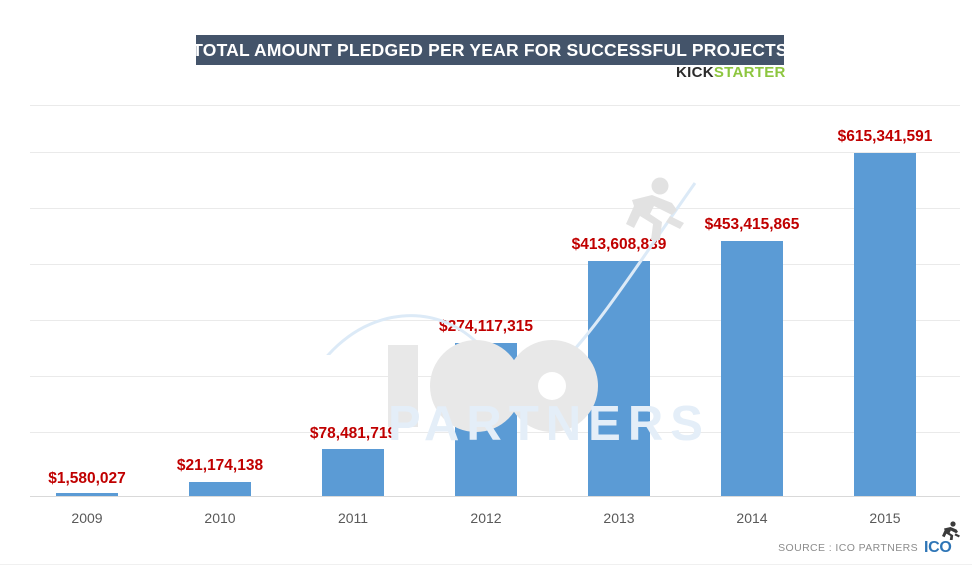  What do you see at coordinates (87, 518) in the screenshot?
I see `x-axis-label-2009: 2009` at bounding box center [87, 518].